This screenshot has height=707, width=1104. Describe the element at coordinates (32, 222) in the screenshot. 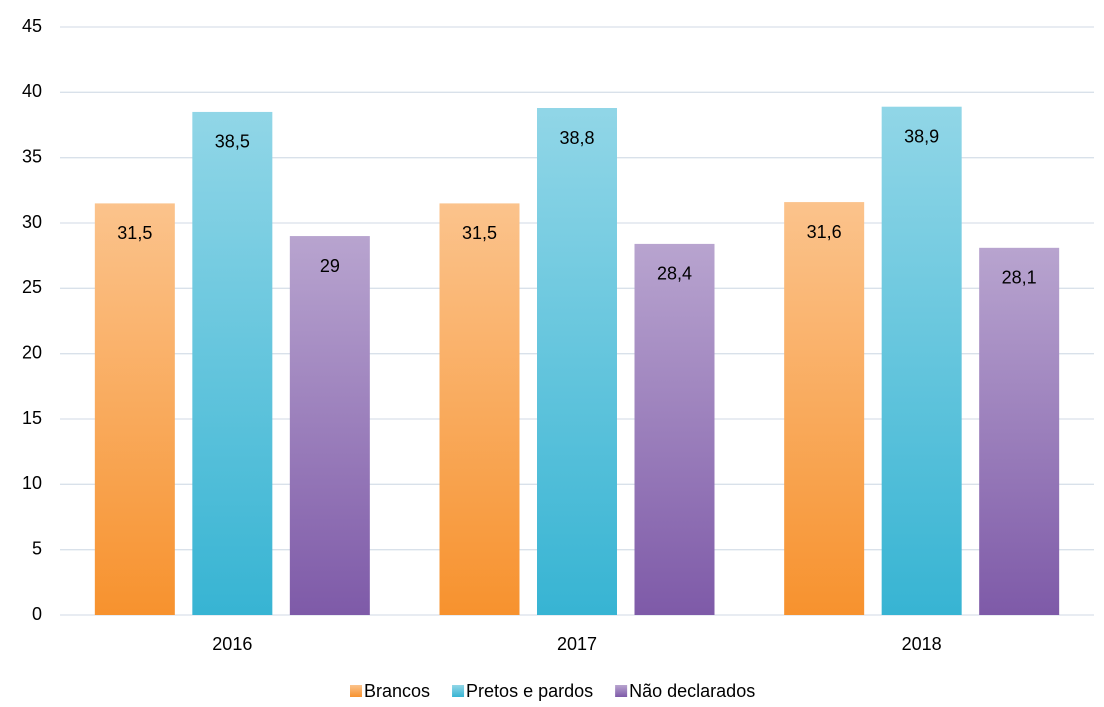

I see `y-tick-label: 30` at that location.